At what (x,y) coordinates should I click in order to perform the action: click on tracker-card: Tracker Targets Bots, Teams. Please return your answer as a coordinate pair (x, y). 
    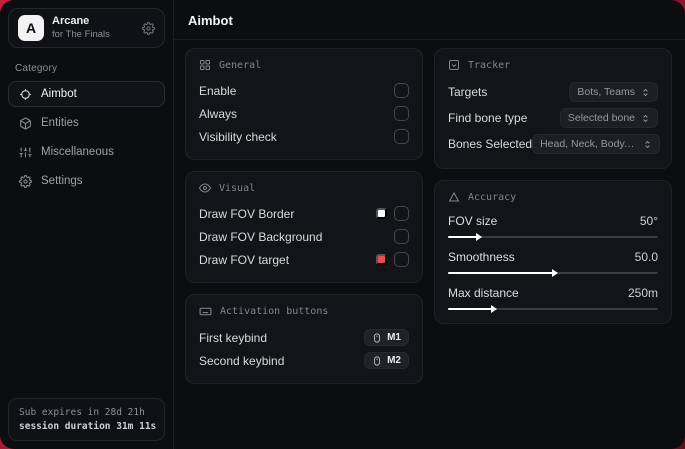
    Looking at the image, I should click on (553, 108).